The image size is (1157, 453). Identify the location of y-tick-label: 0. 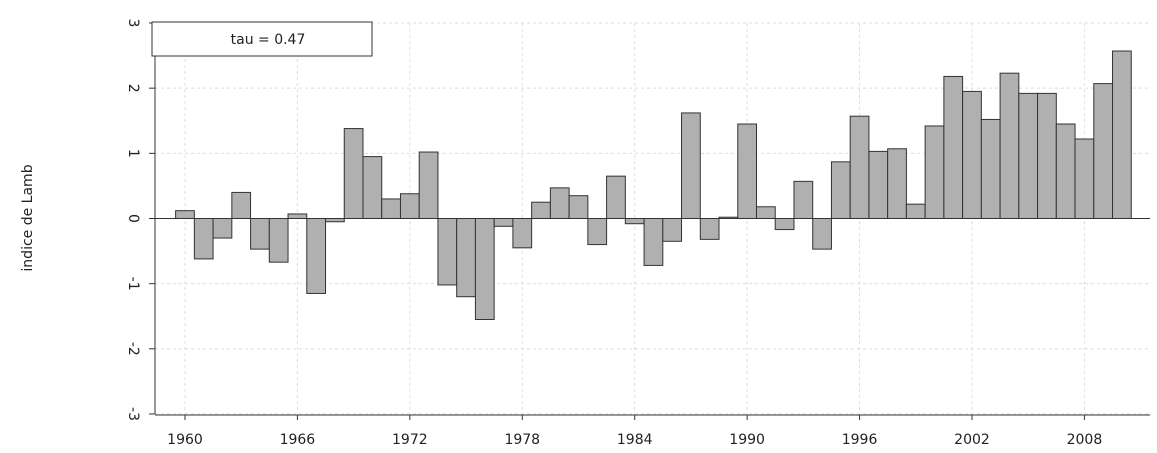
(133, 218).